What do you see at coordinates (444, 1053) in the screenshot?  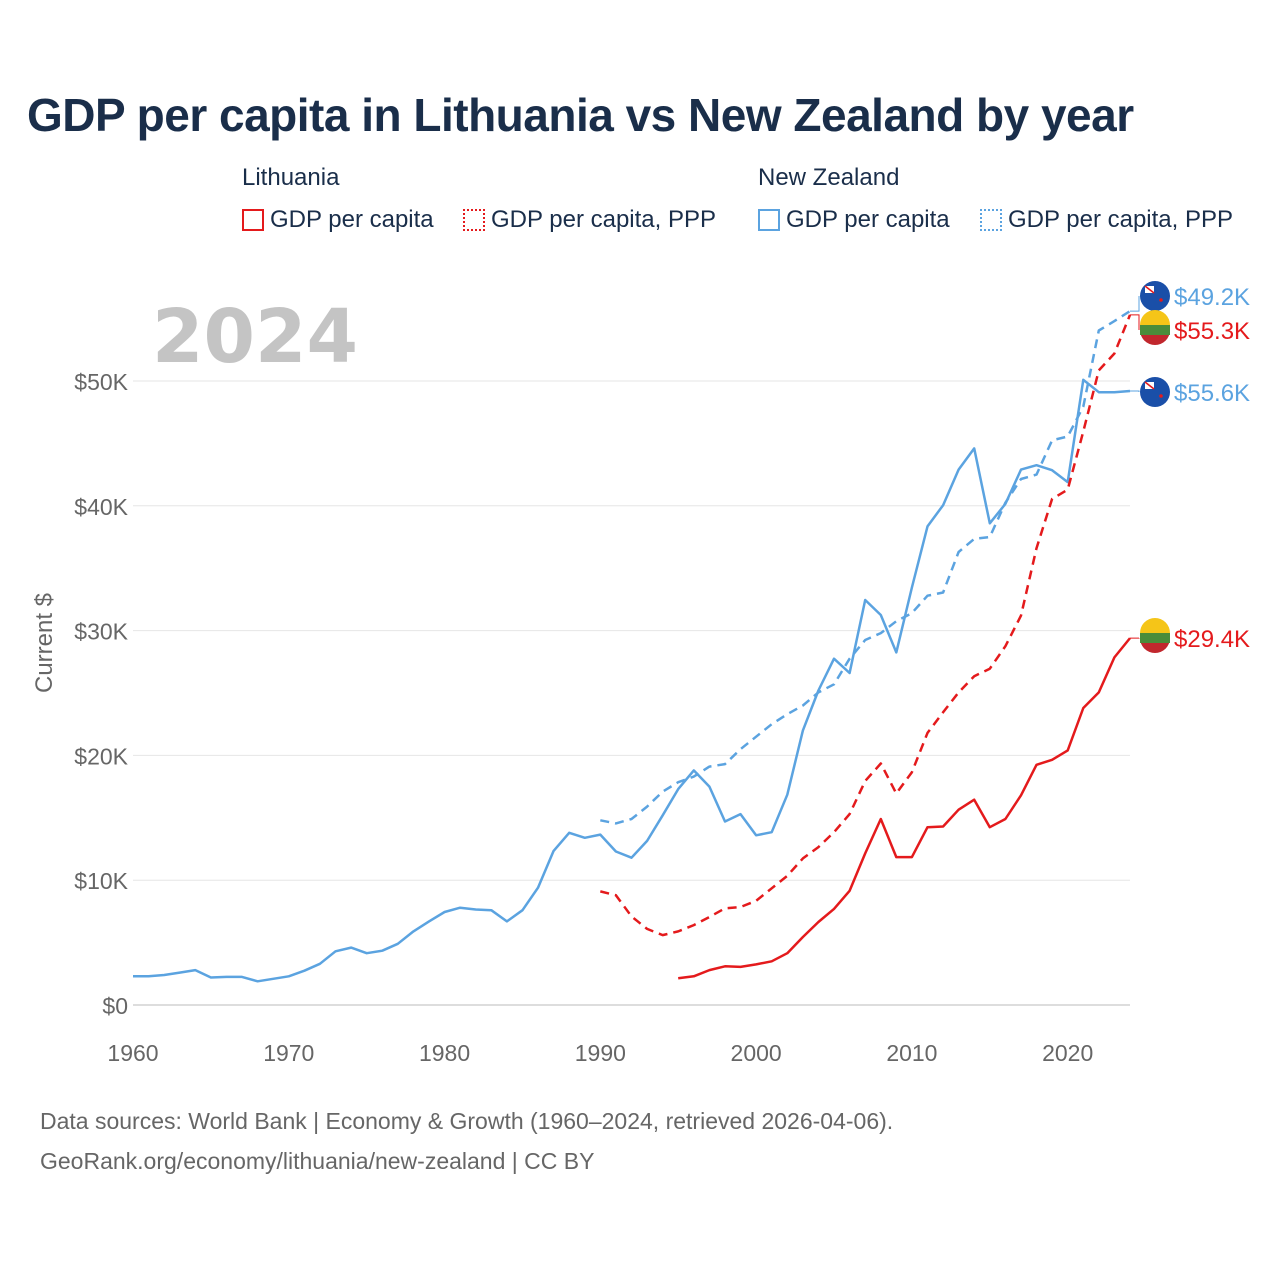 I see `x-tick-label: 1980` at bounding box center [444, 1053].